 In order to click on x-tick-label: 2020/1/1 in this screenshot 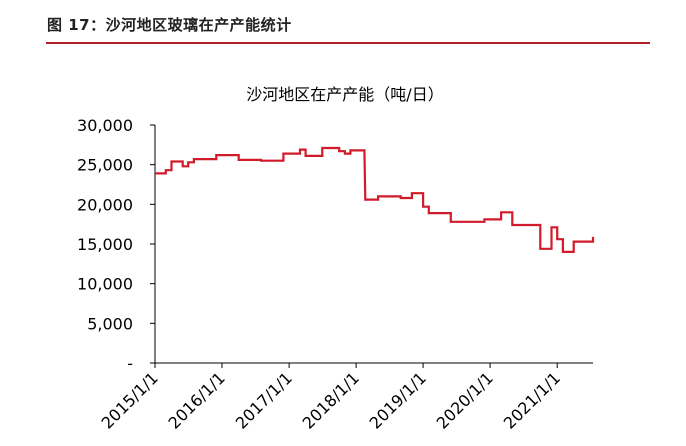, I will do `click(465, 400)`.